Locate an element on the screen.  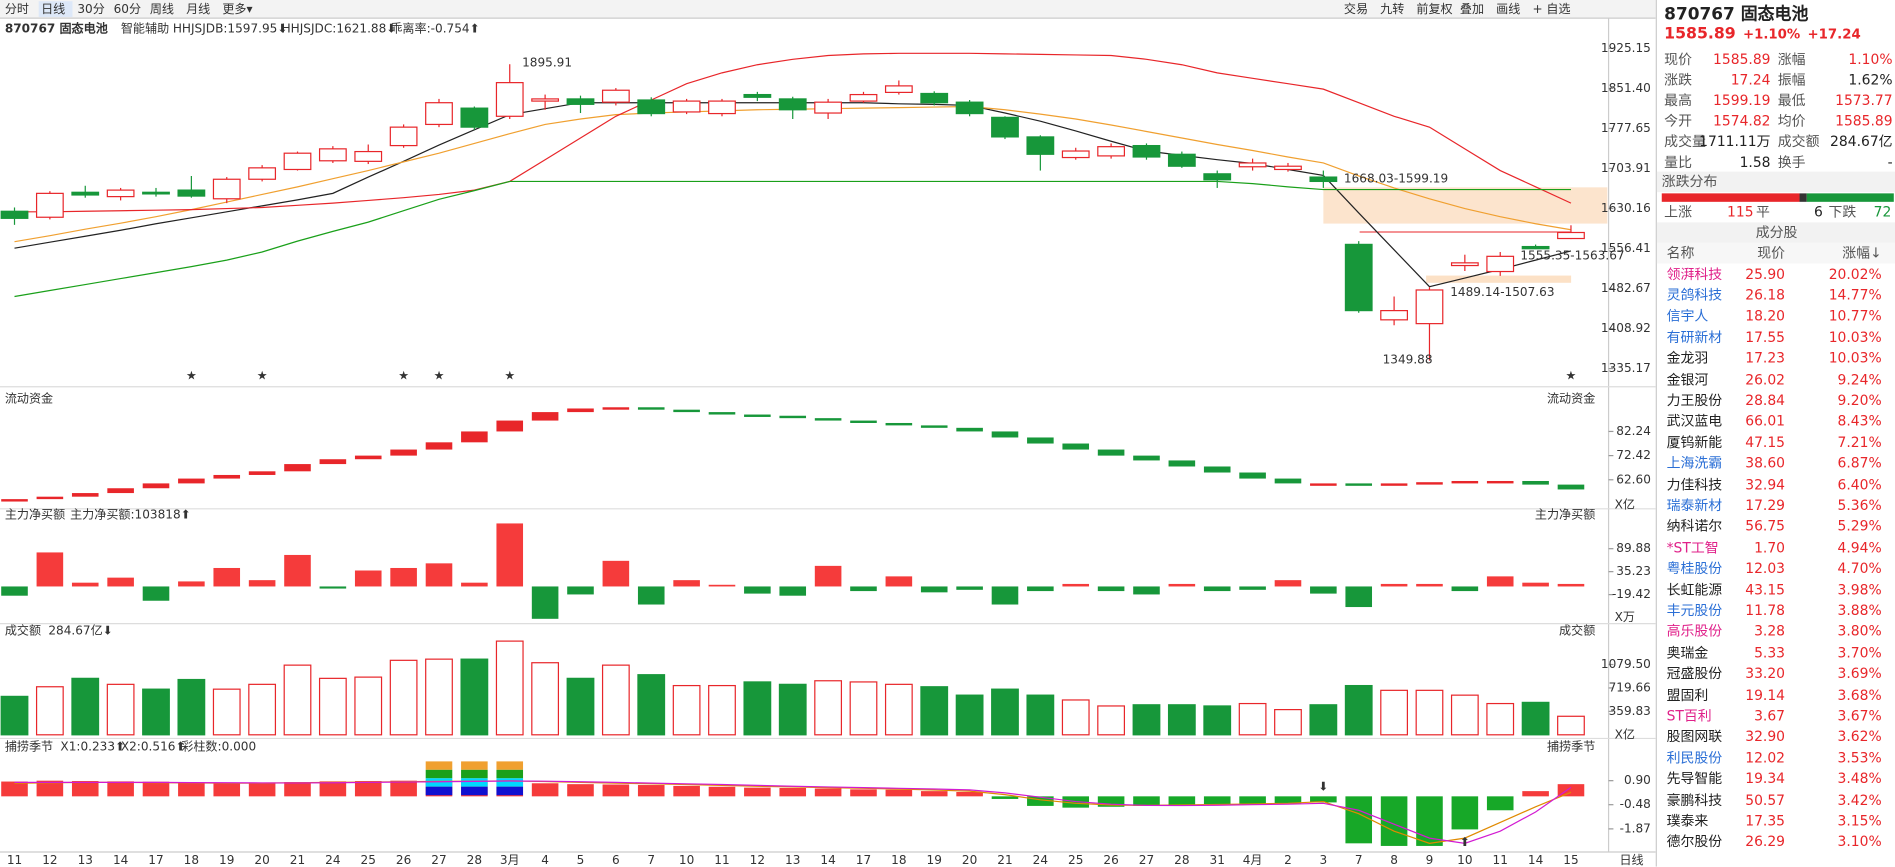
stock-name: 丰元股份 is located at coordinates (1694, 610).